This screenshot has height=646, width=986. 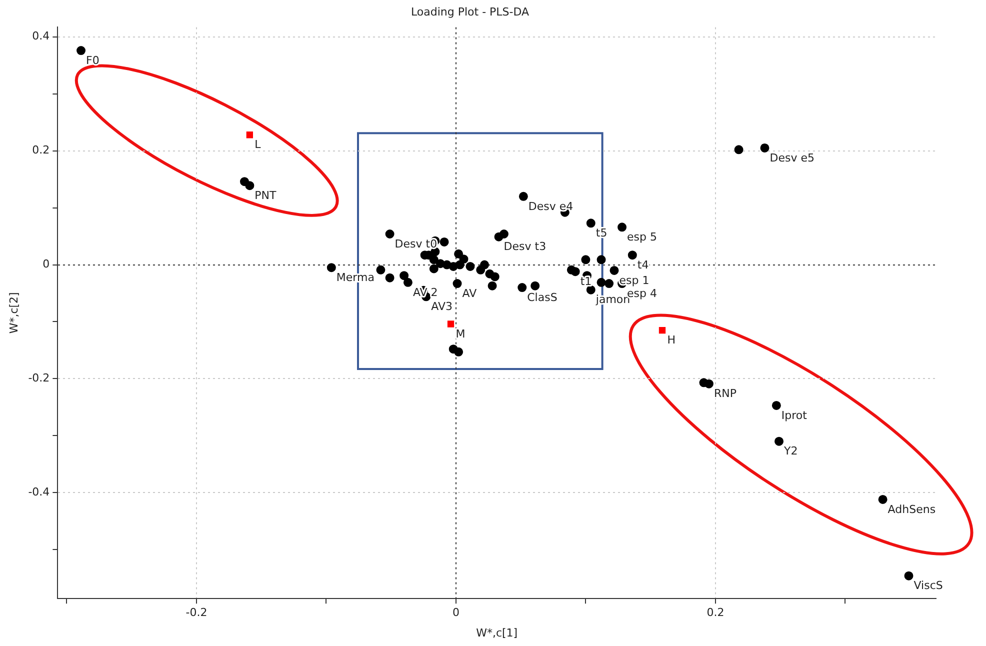 What do you see at coordinates (634, 280) in the screenshot?
I see `annotation: esp 1` at bounding box center [634, 280].